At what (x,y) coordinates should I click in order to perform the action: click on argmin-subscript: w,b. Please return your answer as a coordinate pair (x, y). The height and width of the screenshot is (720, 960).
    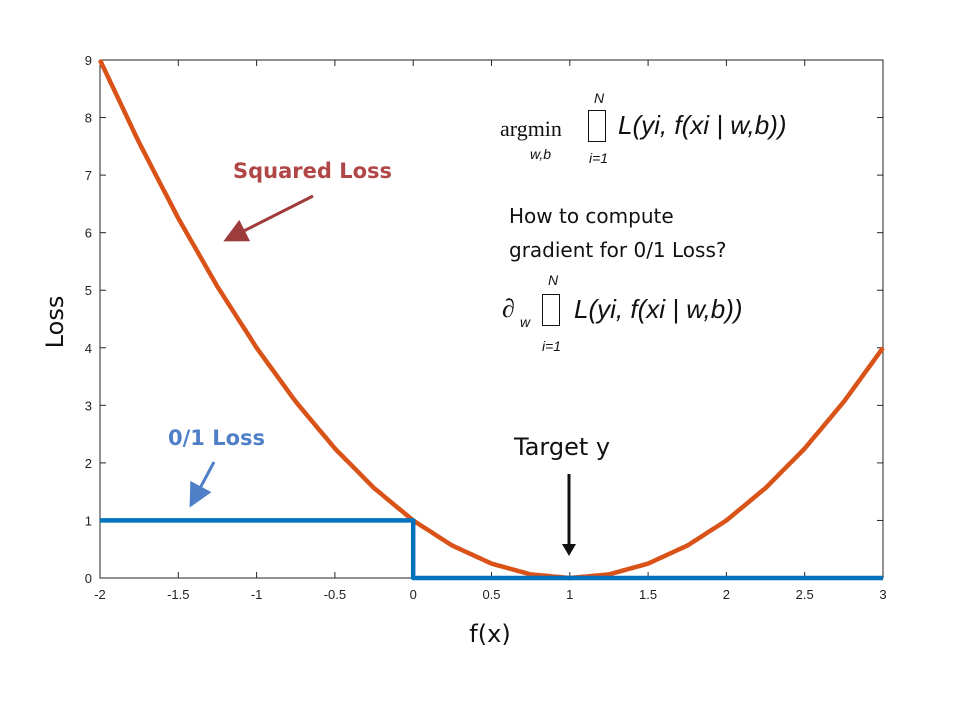
    Looking at the image, I should click on (541, 154).